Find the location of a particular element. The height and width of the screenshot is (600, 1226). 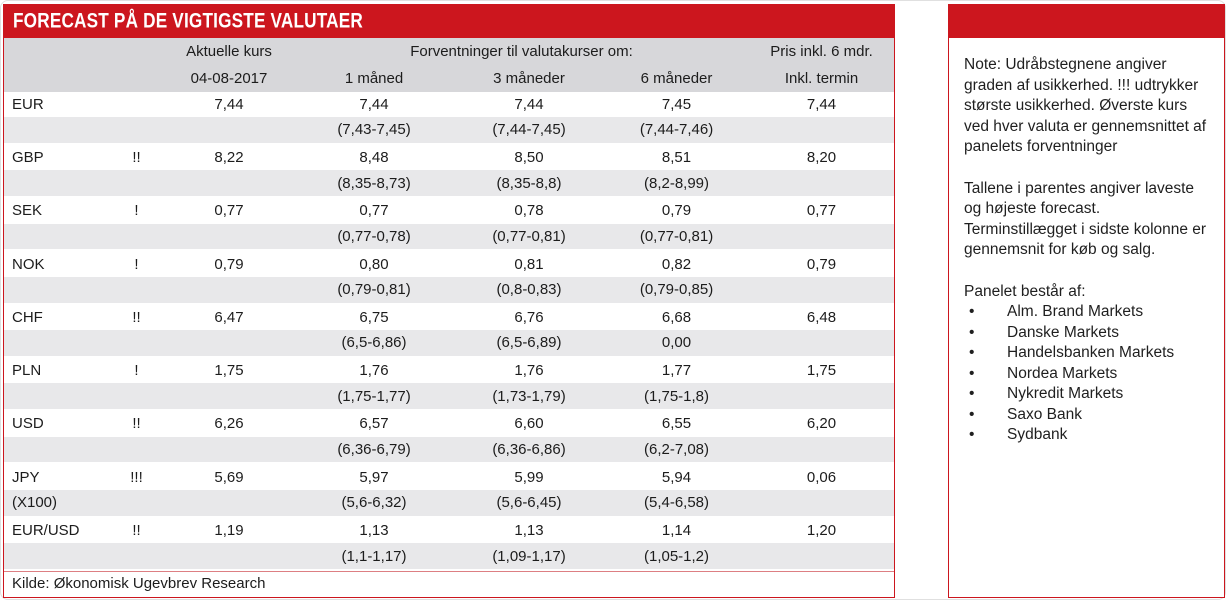

range-1m: (6,5-6,86) is located at coordinates (374, 344).